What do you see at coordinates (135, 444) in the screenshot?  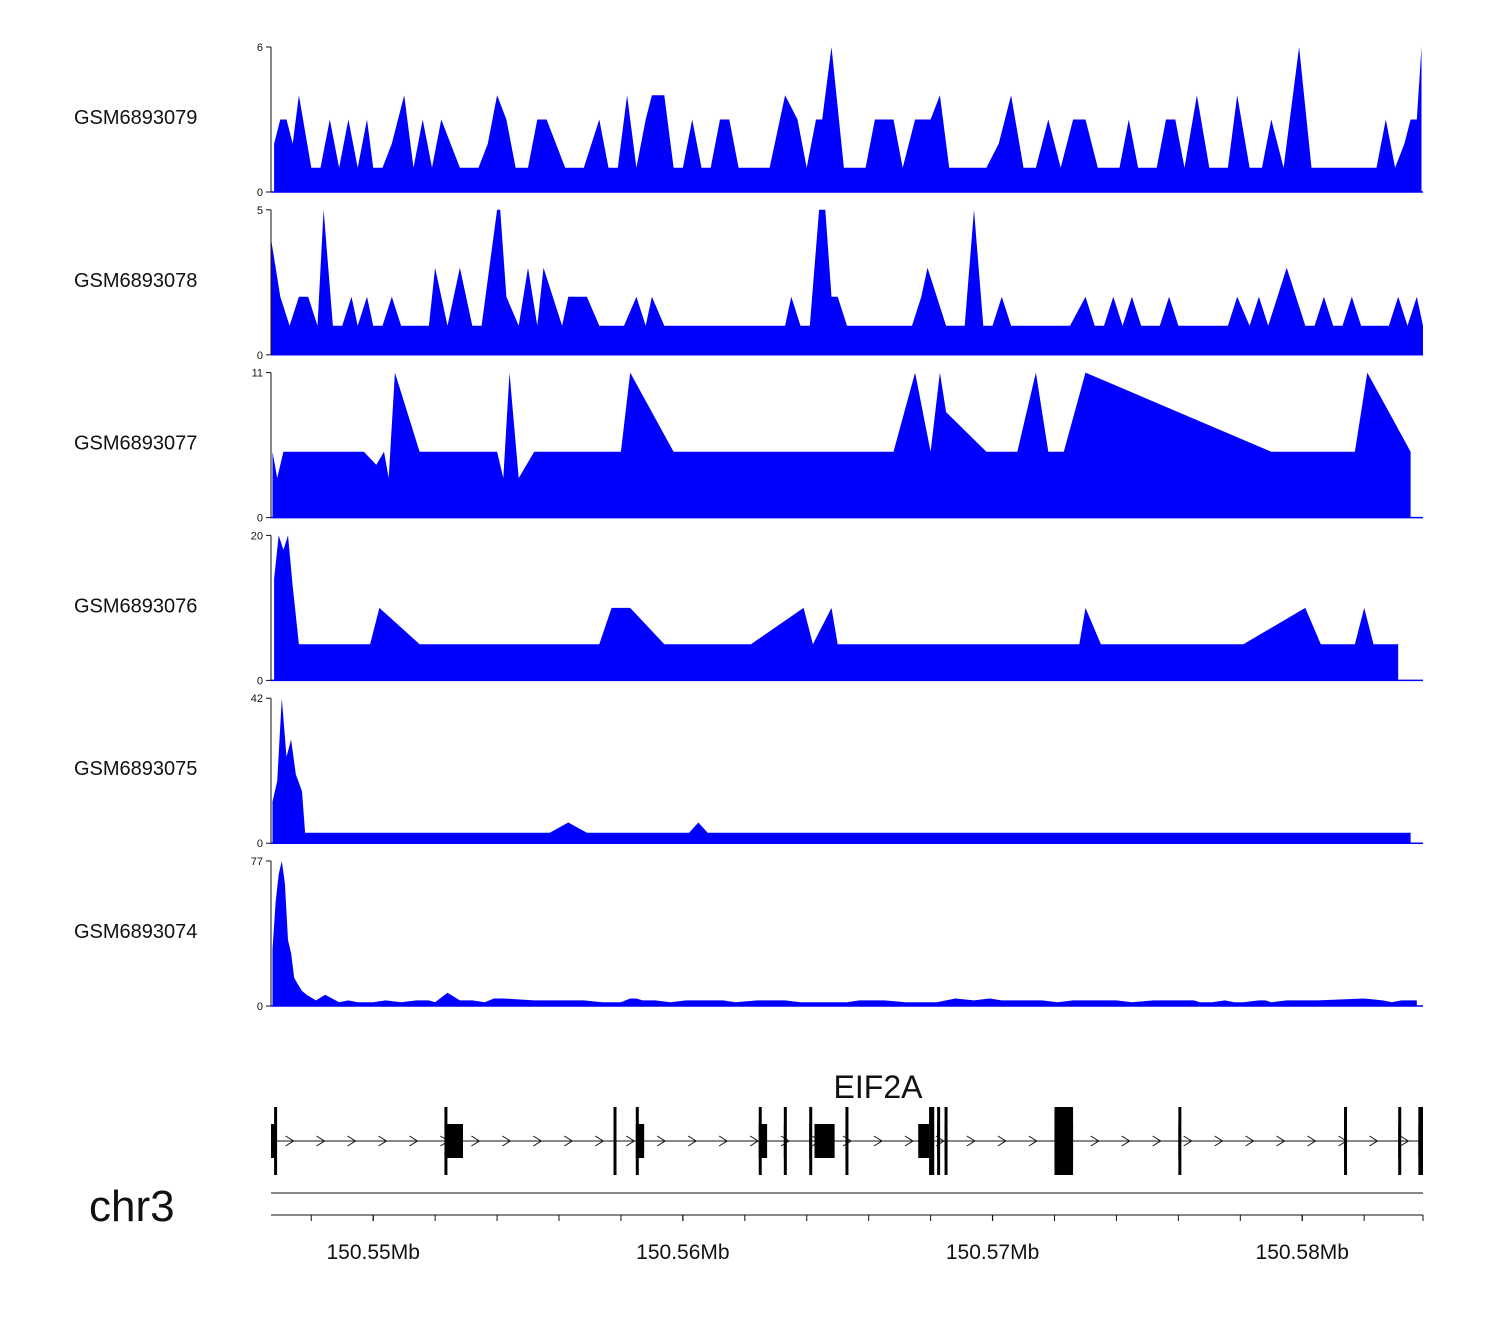 I see `track-label: GSM6893077` at bounding box center [135, 444].